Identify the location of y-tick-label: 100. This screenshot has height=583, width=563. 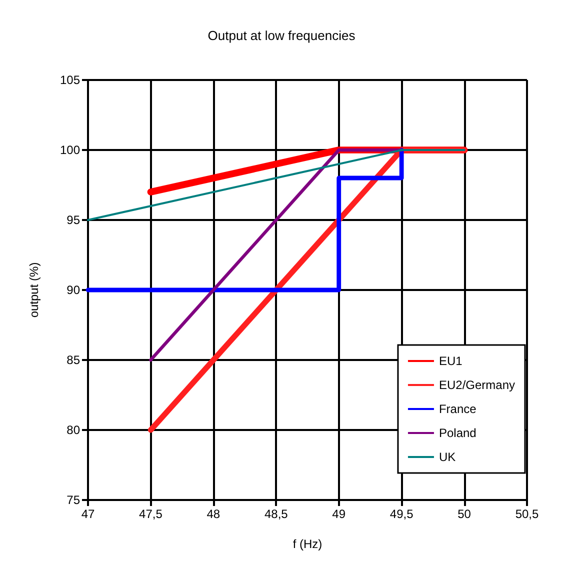
(70, 150).